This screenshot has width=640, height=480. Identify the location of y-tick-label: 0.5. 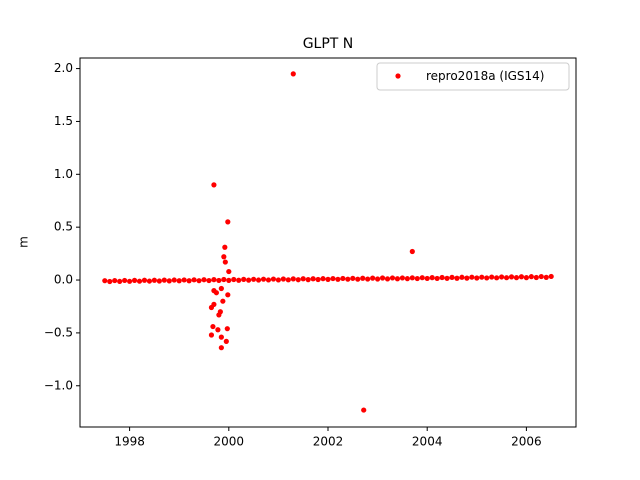
(63, 227).